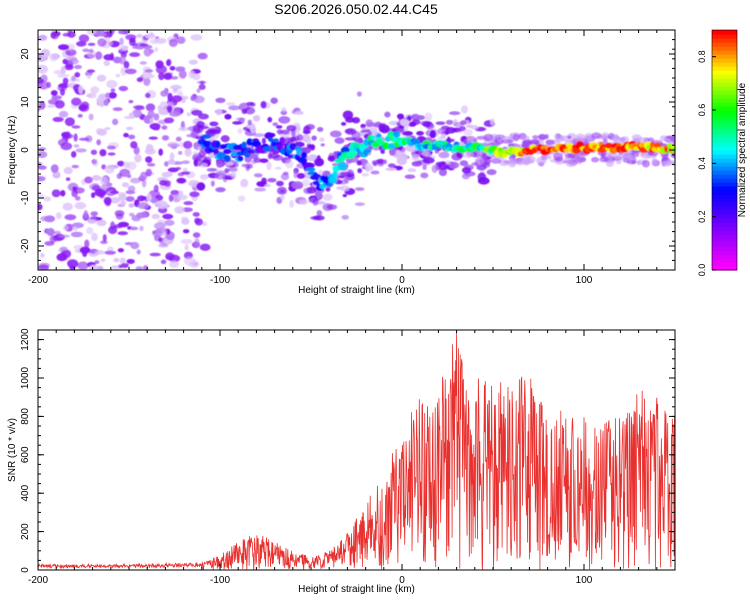  What do you see at coordinates (25, 54) in the screenshot?
I see `y-tick-label: 20` at bounding box center [25, 54].